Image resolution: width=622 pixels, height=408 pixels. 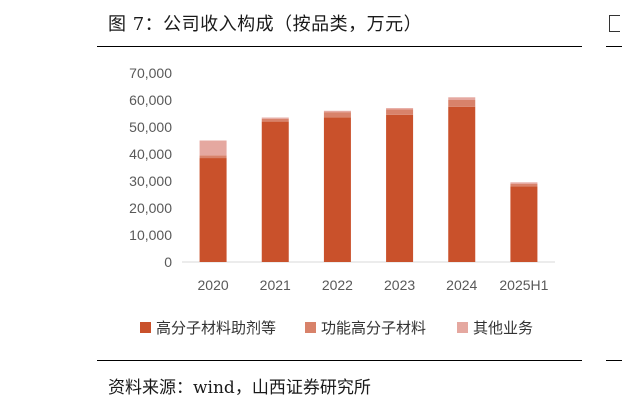 I want to click on adjacent-figure-edge, so click(x=614, y=23).